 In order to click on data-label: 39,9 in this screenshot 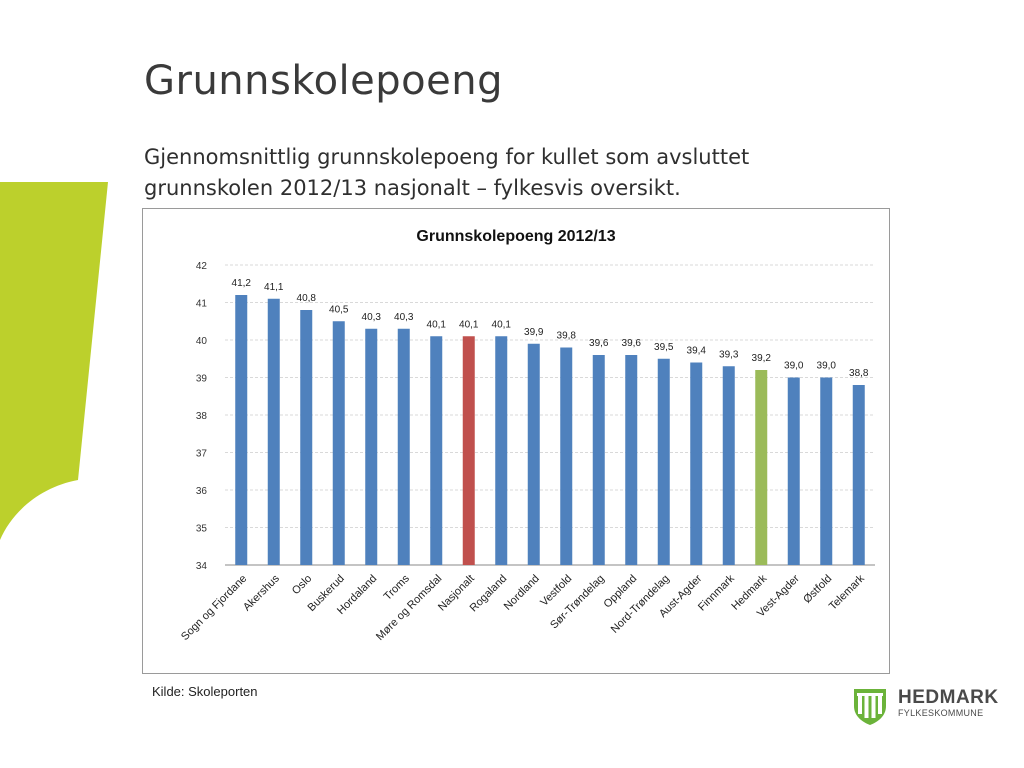, I will do `click(534, 332)`.